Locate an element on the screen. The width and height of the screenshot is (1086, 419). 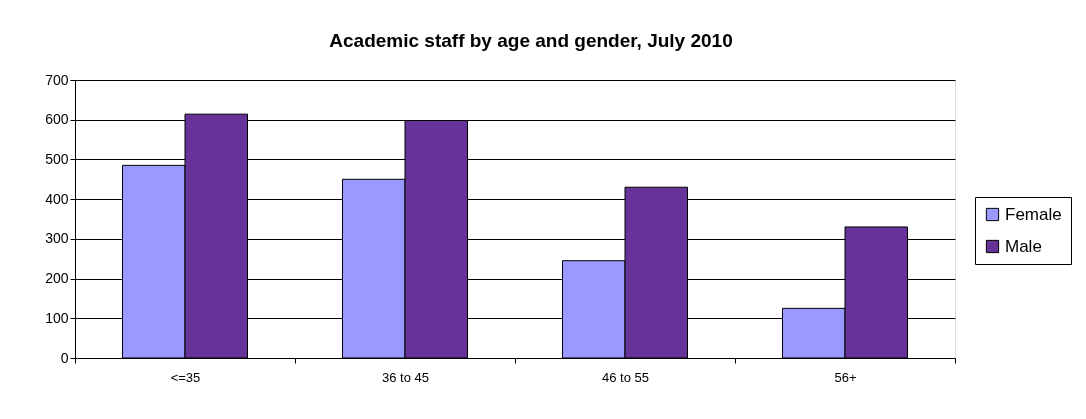
legend-label: Male is located at coordinates (1023, 246).